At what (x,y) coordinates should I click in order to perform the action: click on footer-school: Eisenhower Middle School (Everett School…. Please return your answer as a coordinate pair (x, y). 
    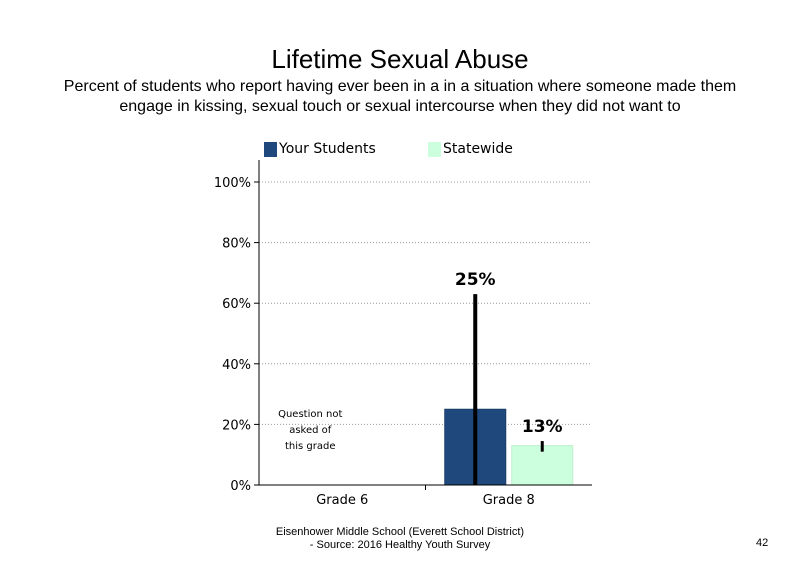
    Looking at the image, I should click on (400, 532).